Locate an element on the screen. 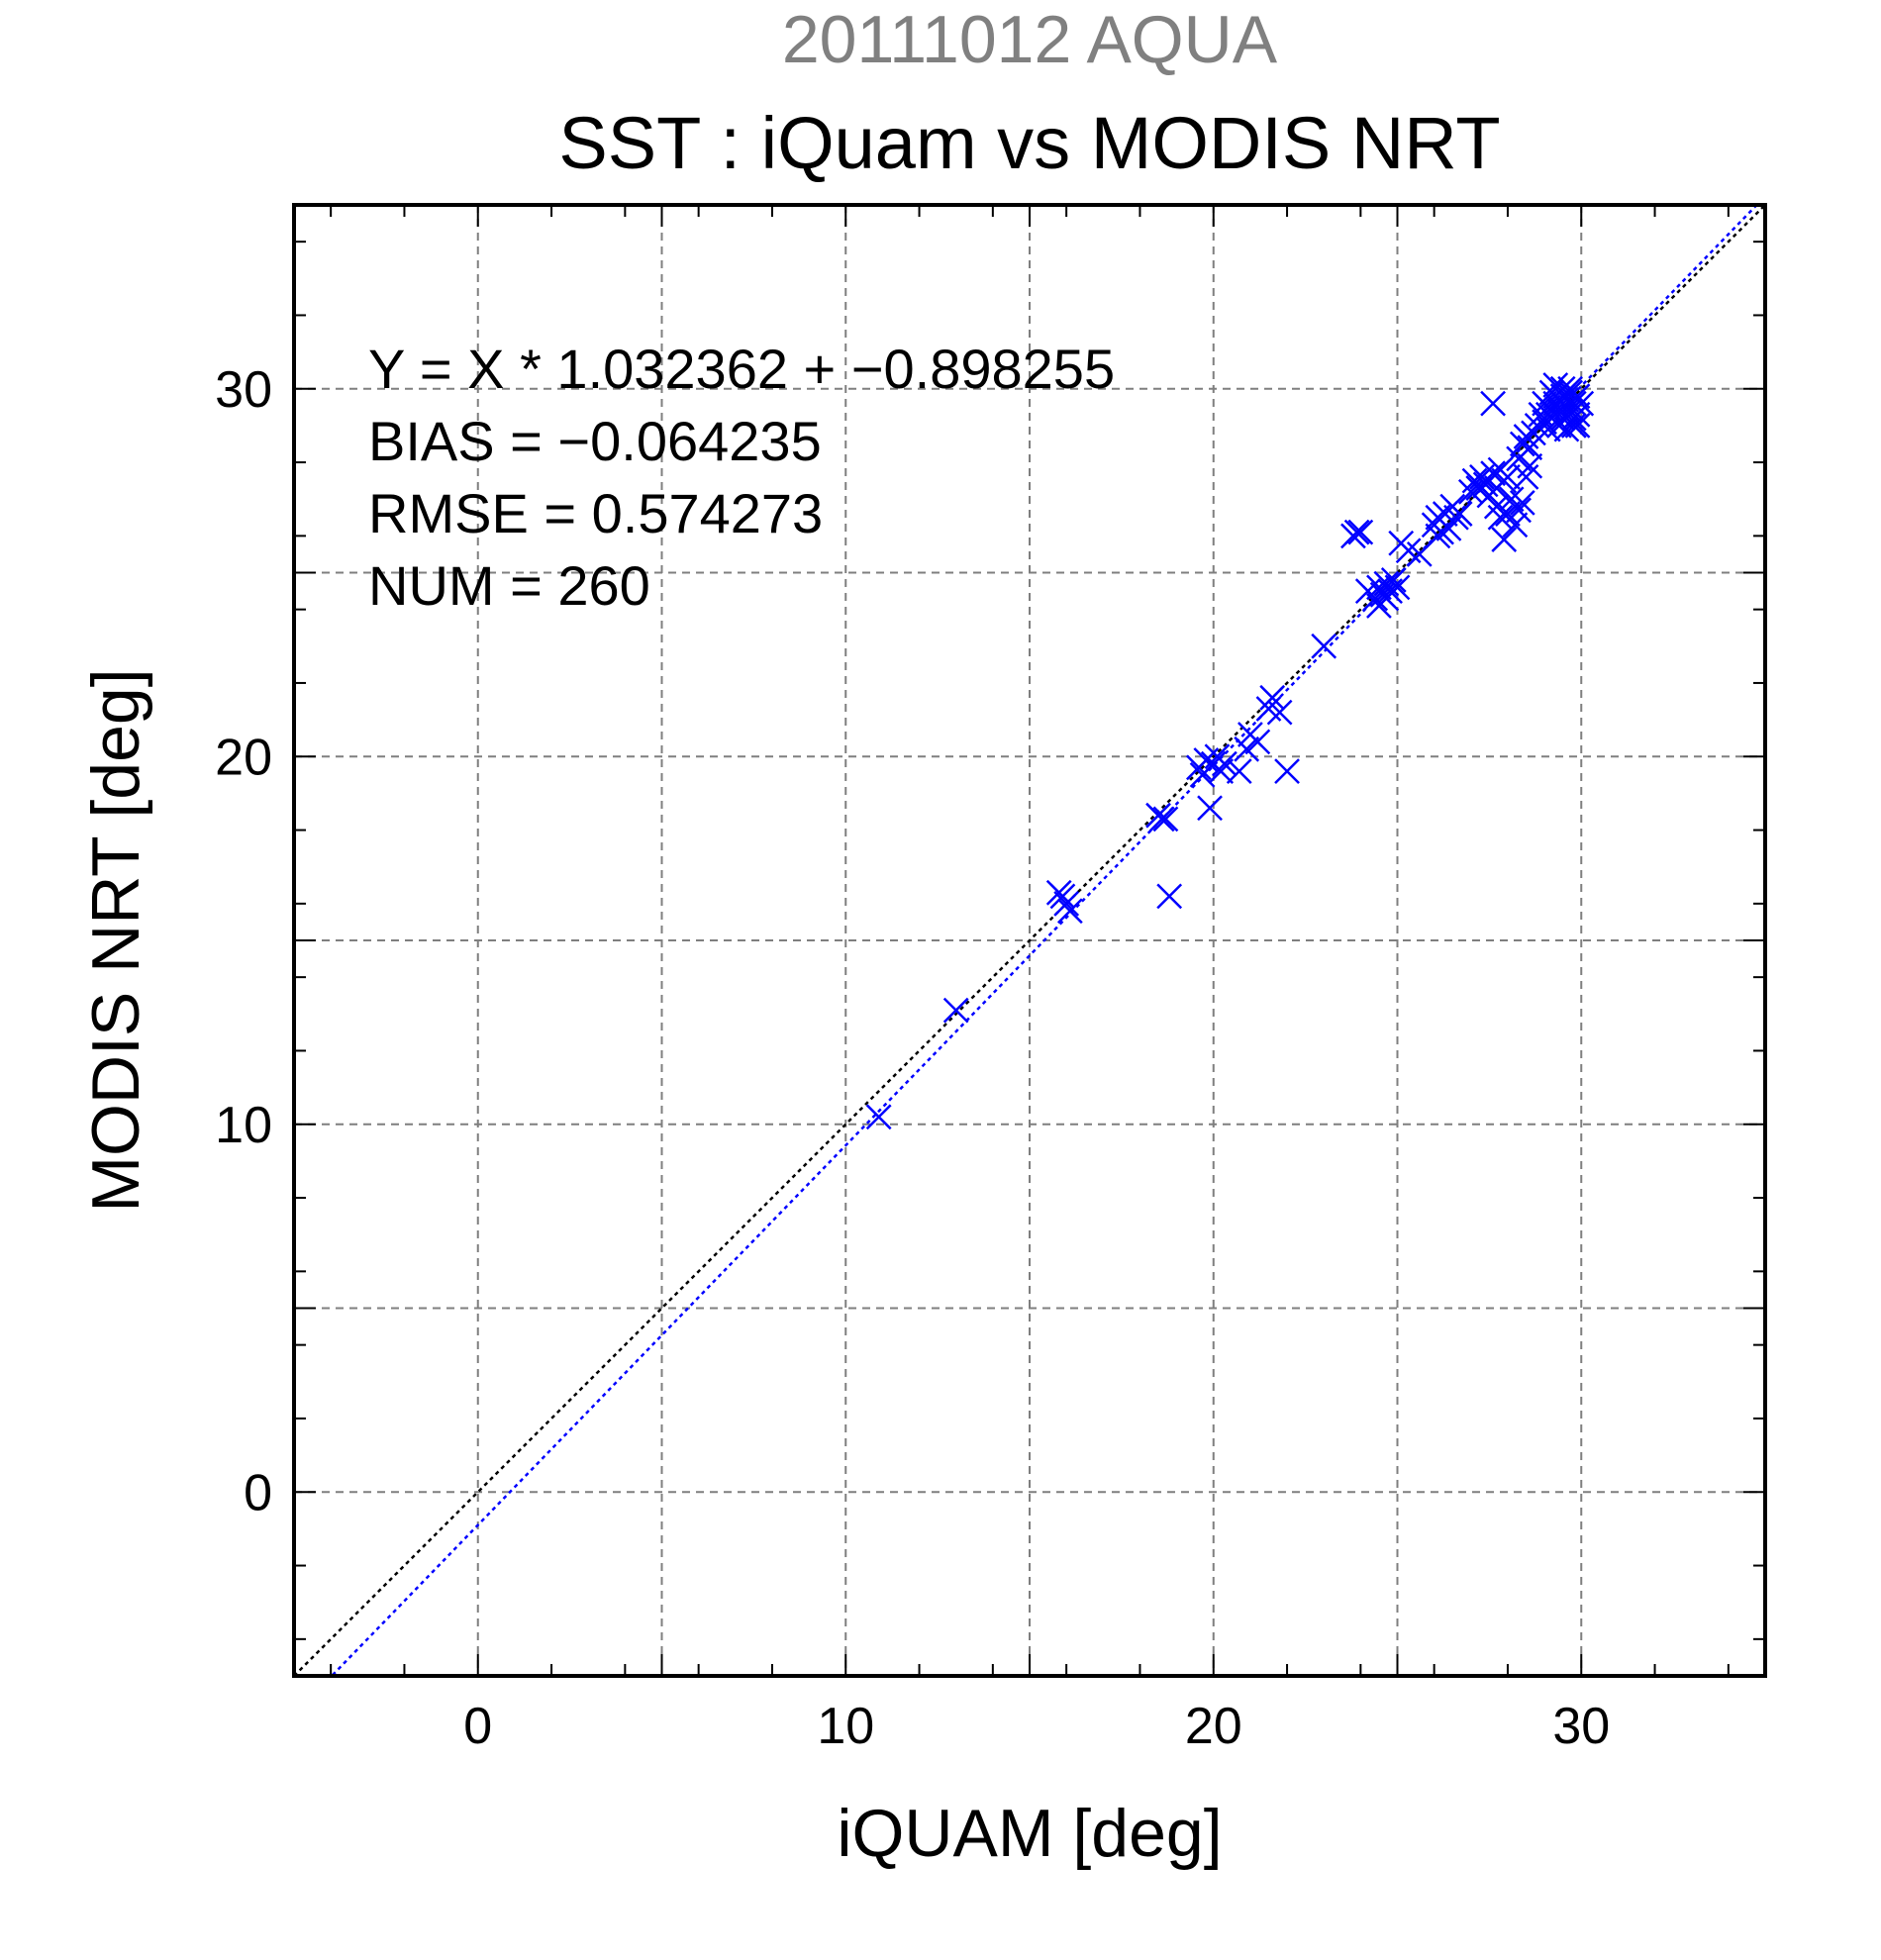 Image resolution: width=1881 pixels, height=1960 pixels. y-tick-label: 20 is located at coordinates (244, 757).